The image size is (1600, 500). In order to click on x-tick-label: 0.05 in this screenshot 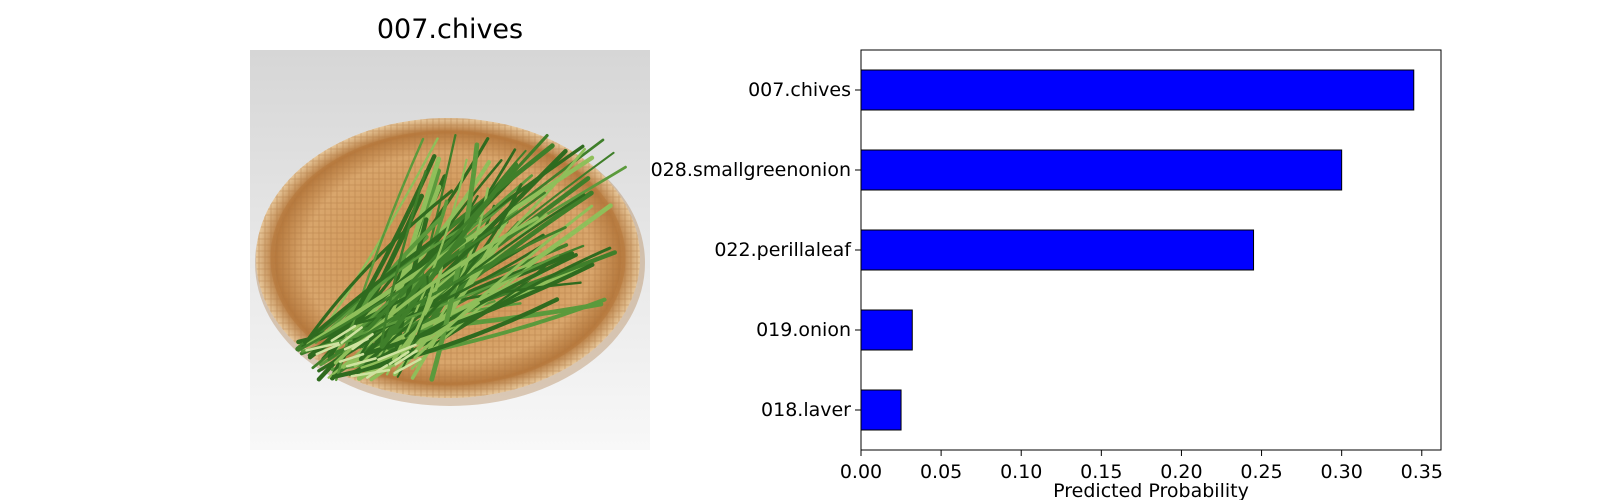, I will do `click(941, 472)`.